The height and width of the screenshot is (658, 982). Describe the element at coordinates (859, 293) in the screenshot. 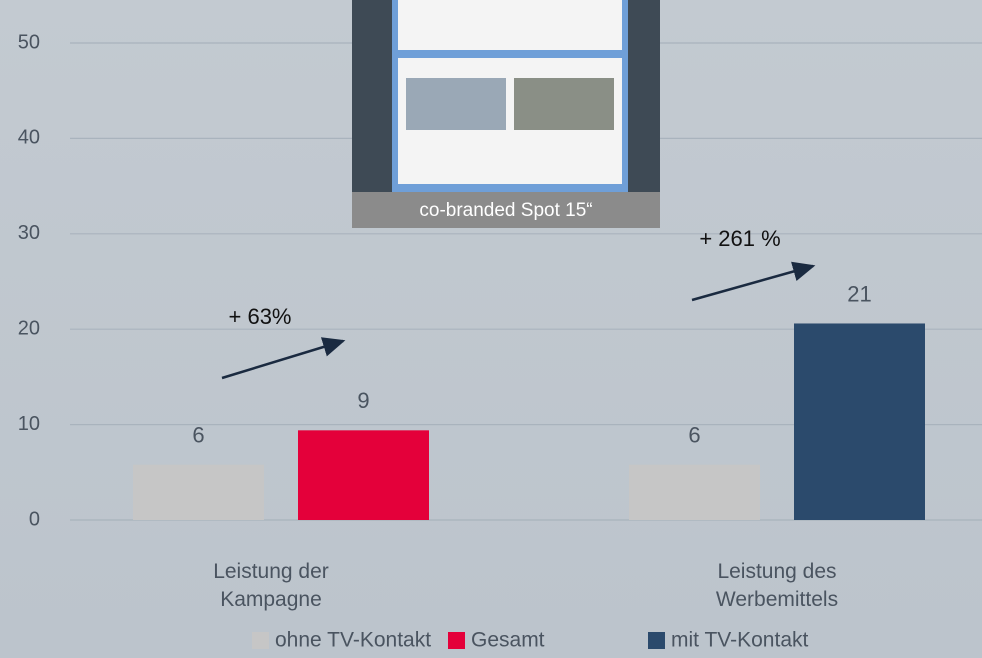

I see `value-label: 21` at that location.